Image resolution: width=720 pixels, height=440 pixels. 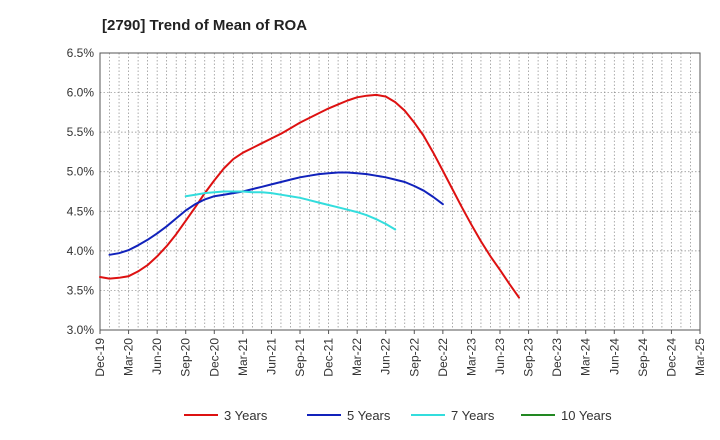 What do you see at coordinates (81, 172) in the screenshot?
I see `y-tick-label: 5.0%` at bounding box center [81, 172].